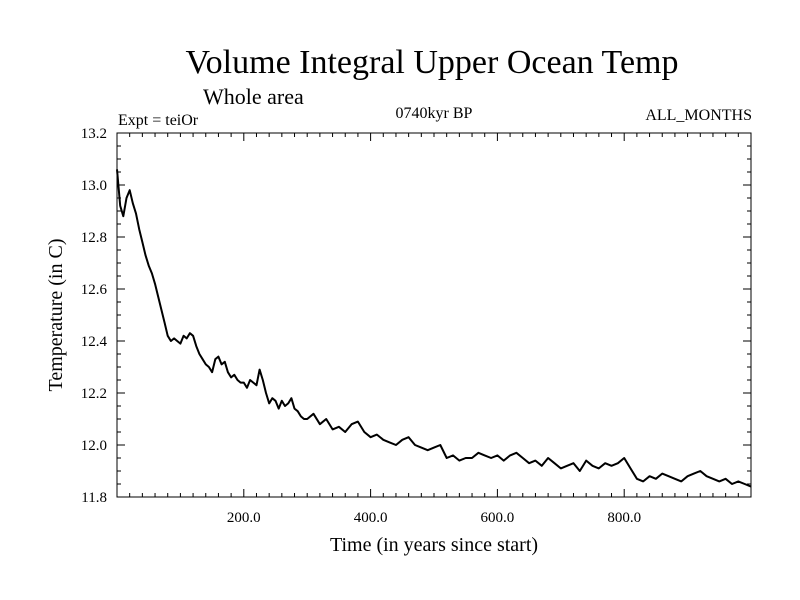 The height and width of the screenshot is (600, 800). What do you see at coordinates (94, 134) in the screenshot?
I see `y-tick-label: 13.2` at bounding box center [94, 134].